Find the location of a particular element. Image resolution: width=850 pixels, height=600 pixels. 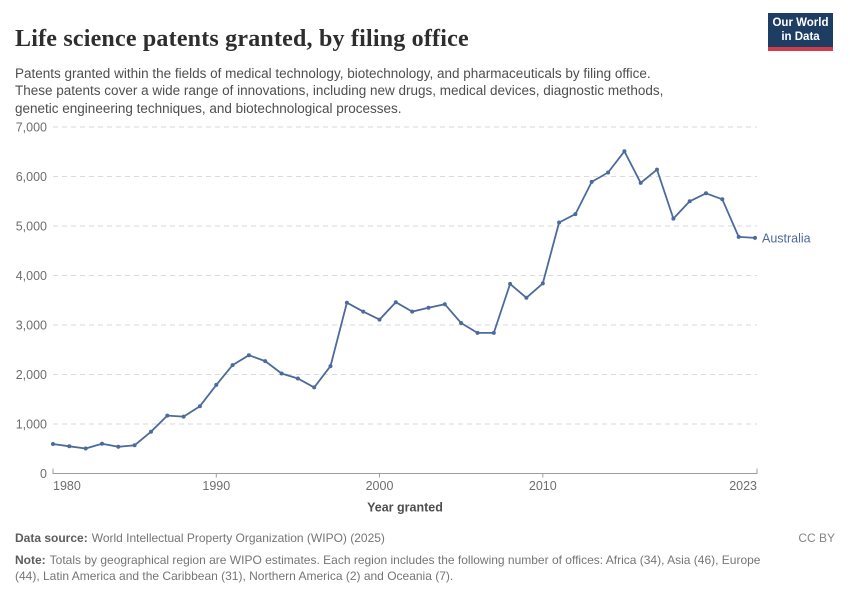

y-tick-label: 5,000 is located at coordinates (31, 227).